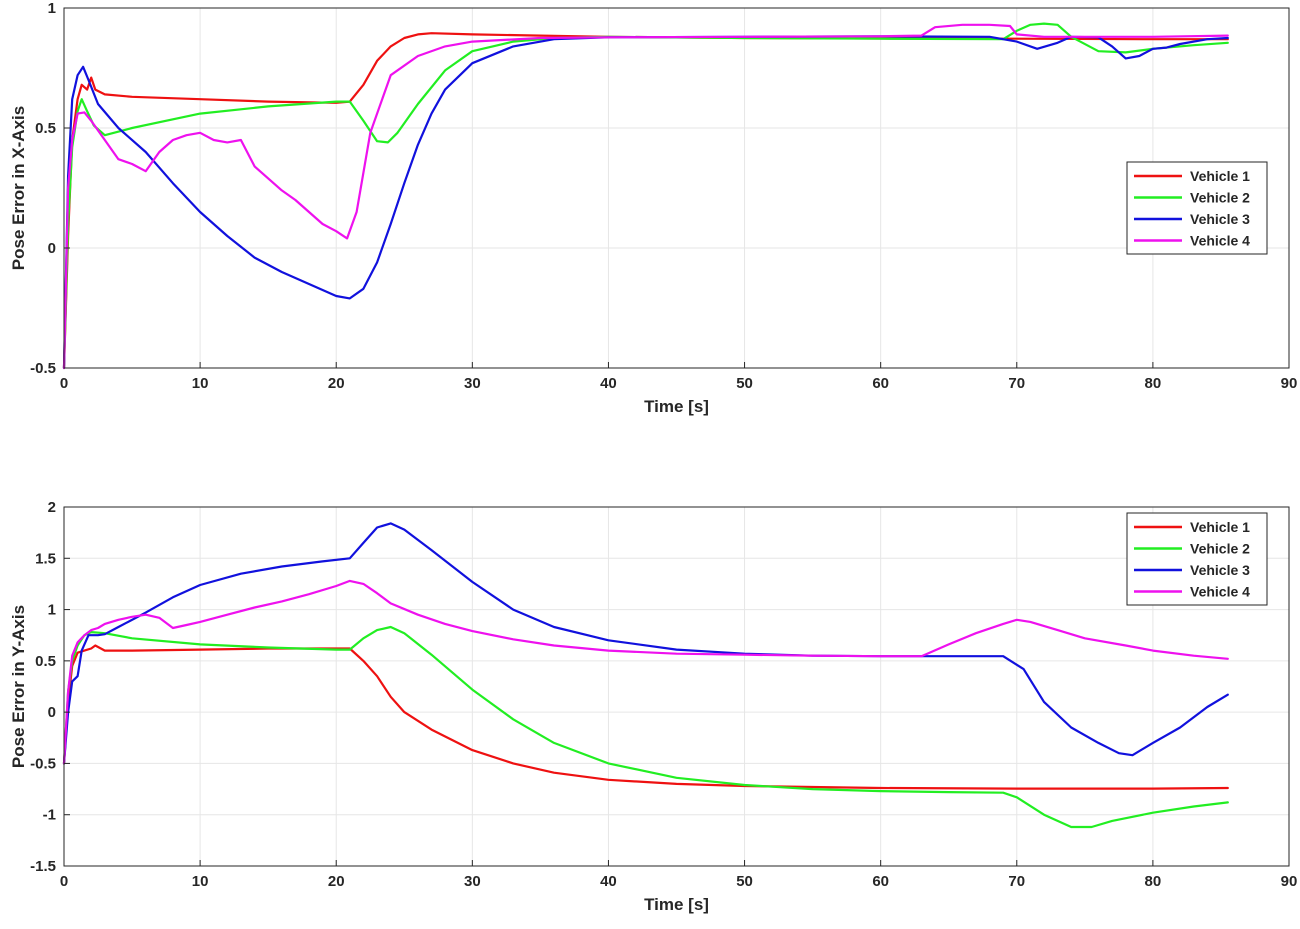  I want to click on y-tick-label: -1, so click(49, 815).